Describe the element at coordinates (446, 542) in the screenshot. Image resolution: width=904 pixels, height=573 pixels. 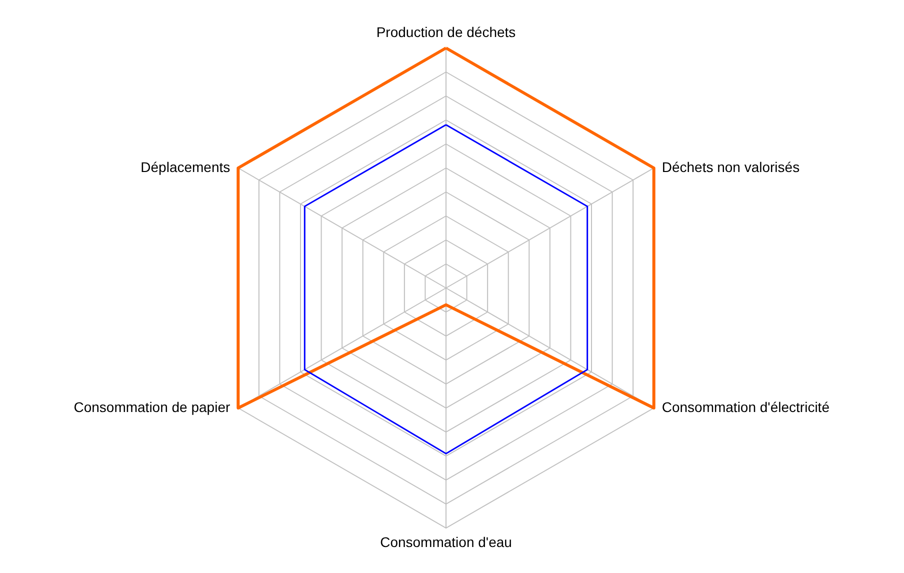
I see `spoke-label: Consommation d'eau` at that location.